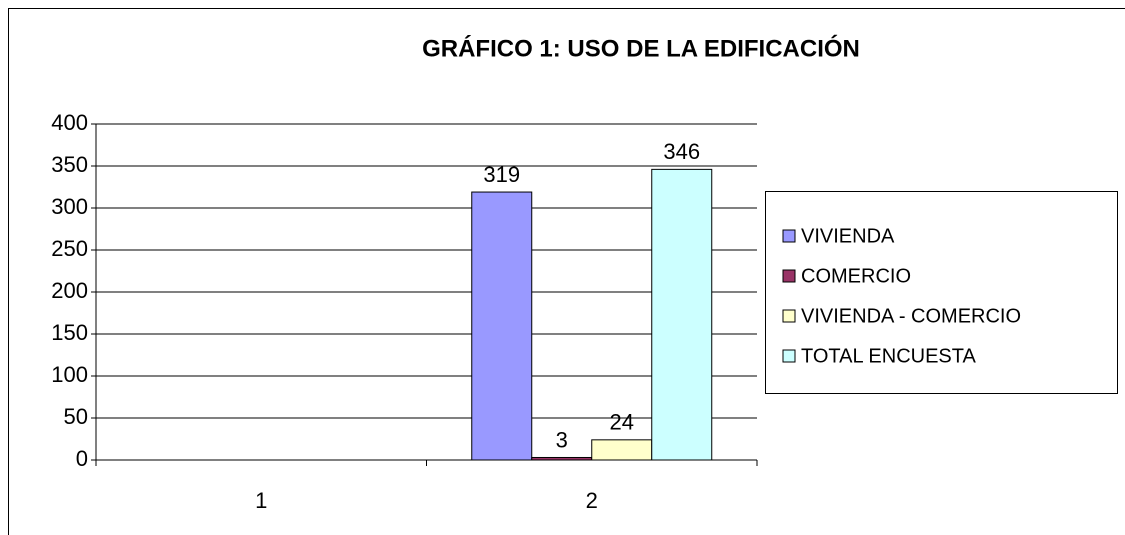 Image resolution: width=1125 pixels, height=535 pixels. Describe the element at coordinates (69, 290) in the screenshot. I see `y-tick-label: 200` at that location.